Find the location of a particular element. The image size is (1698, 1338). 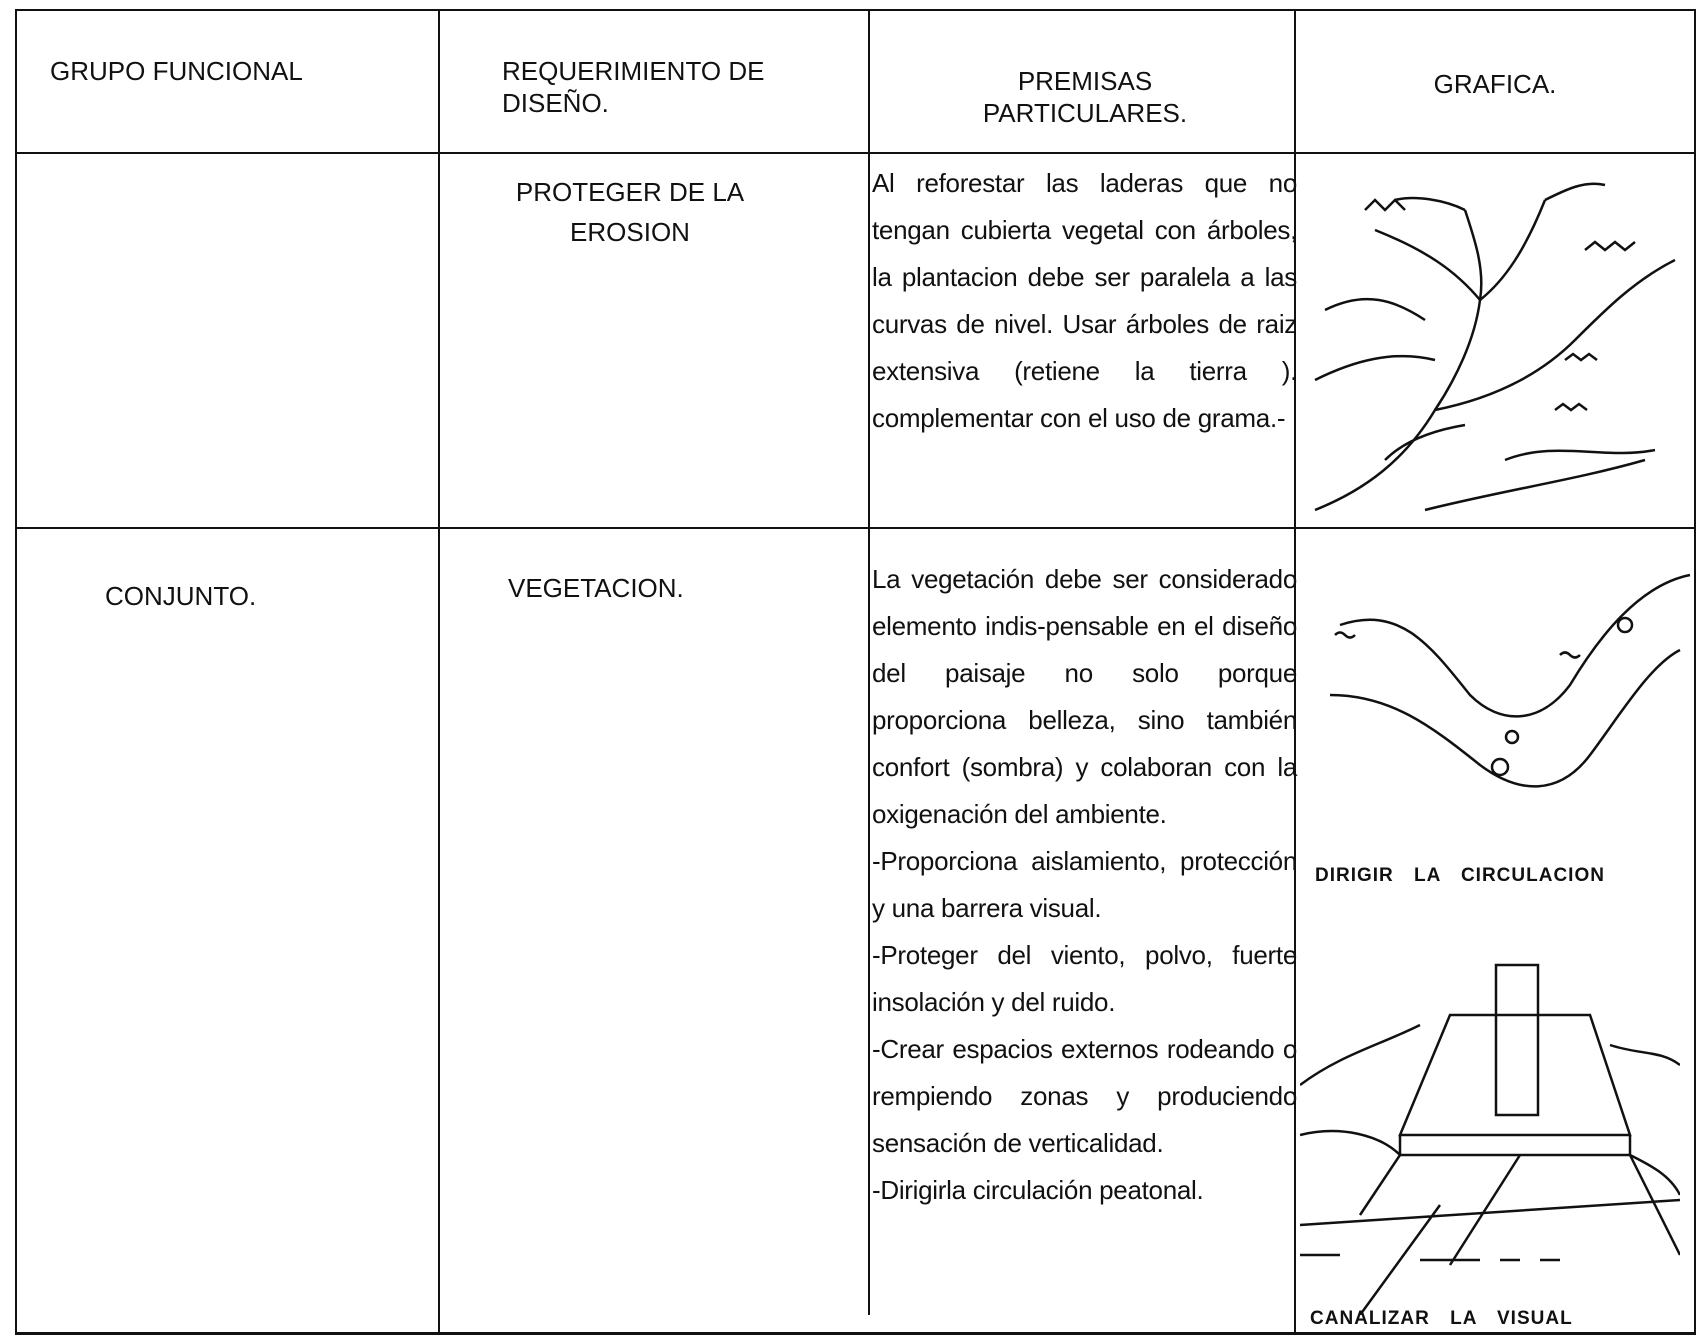

circulation-sketch is located at coordinates (1510, 680).